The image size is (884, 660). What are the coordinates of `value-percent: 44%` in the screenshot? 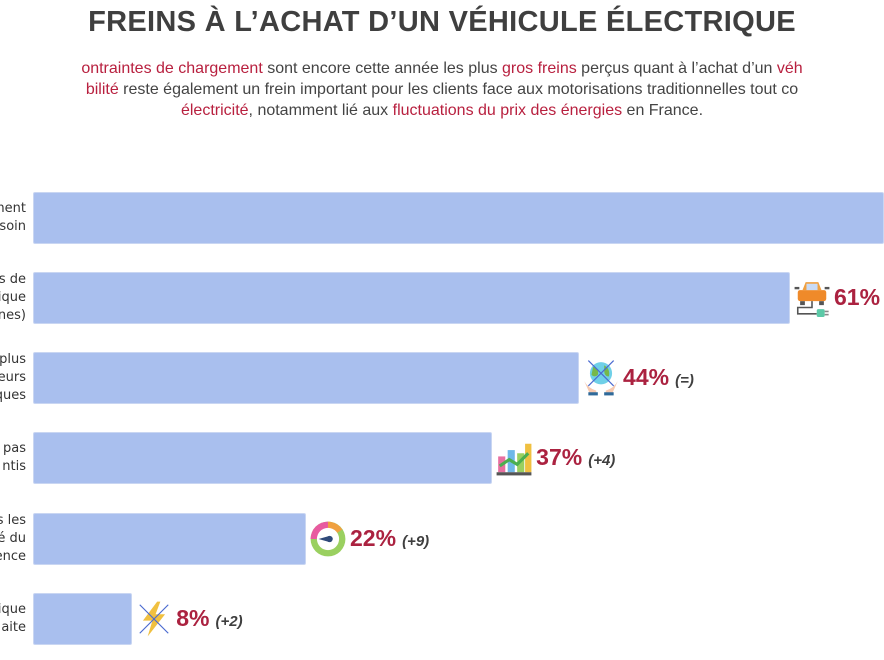 It's located at (646, 377).